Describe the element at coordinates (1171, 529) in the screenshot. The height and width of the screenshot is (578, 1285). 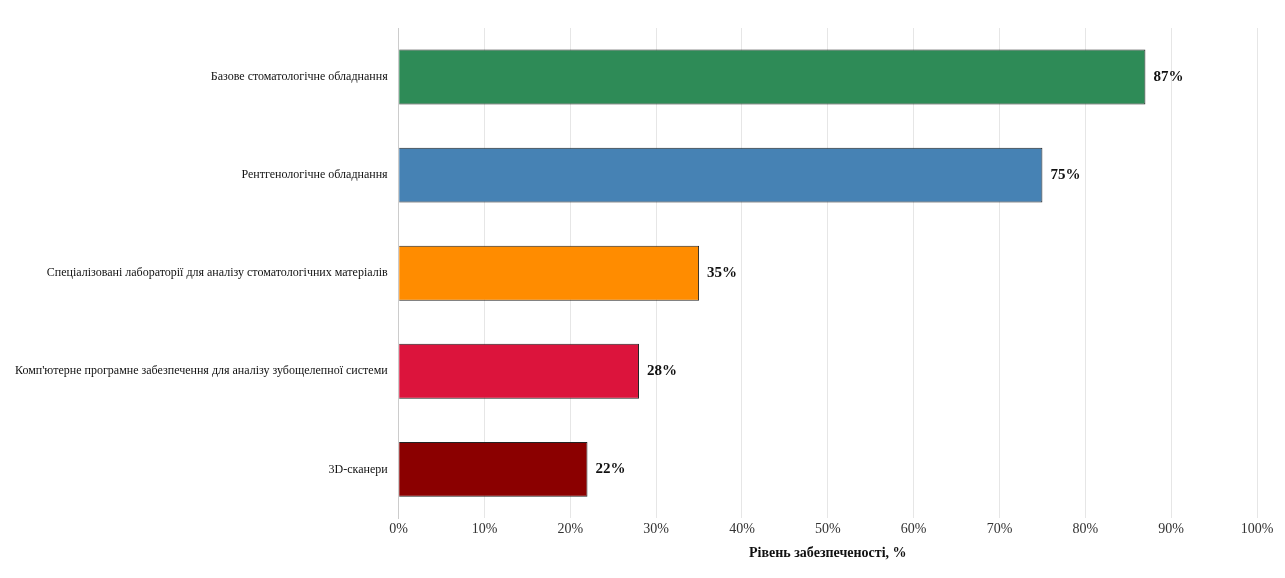
I see `x-tick-label: 90%` at that location.